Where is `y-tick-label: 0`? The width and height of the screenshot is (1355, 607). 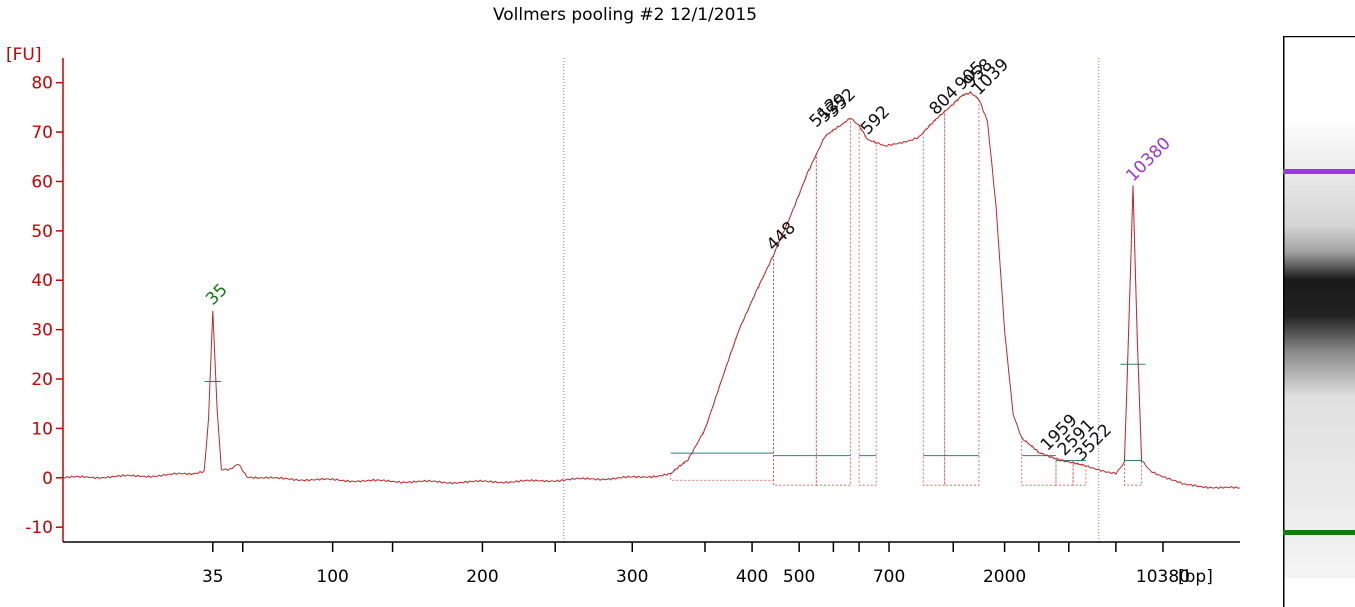
y-tick-label: 0 is located at coordinates (47, 479).